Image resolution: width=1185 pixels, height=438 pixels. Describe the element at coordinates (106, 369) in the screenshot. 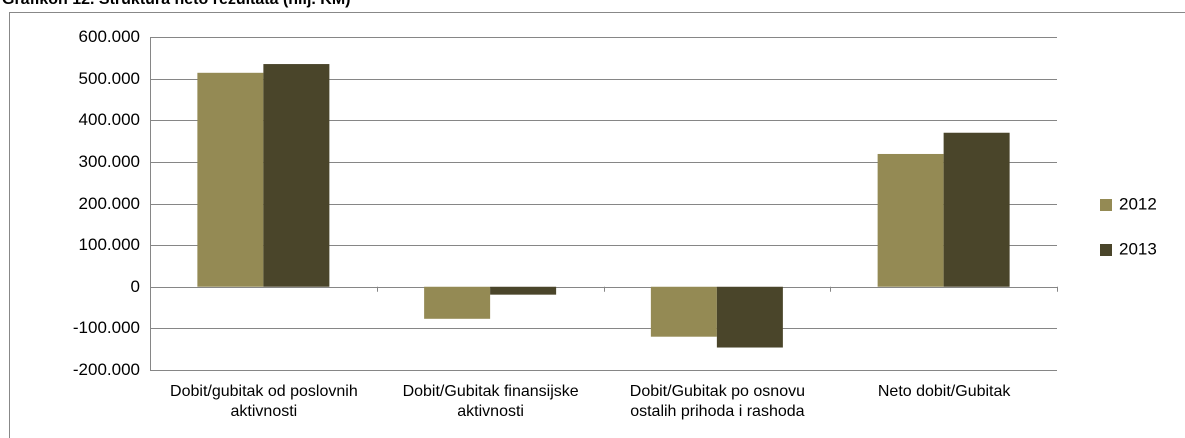

I see `y-tick-label: -200.000` at that location.